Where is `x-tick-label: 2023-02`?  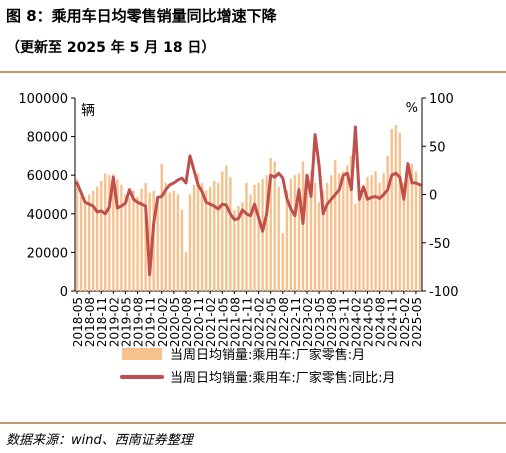
x-tick-label: 2023-02 is located at coordinates (308, 322).